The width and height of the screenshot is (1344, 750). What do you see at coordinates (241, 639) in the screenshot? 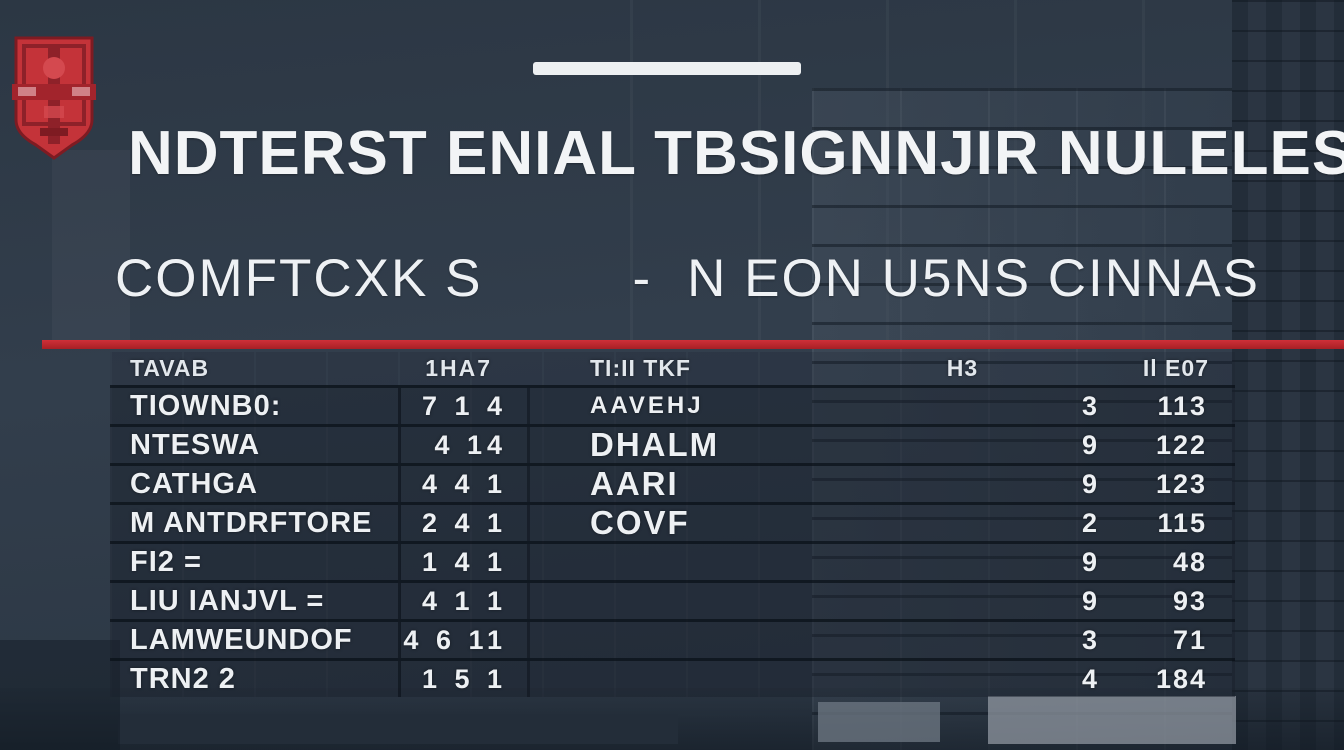
I see `team-name: LAMWEUNDOF` at bounding box center [241, 639].